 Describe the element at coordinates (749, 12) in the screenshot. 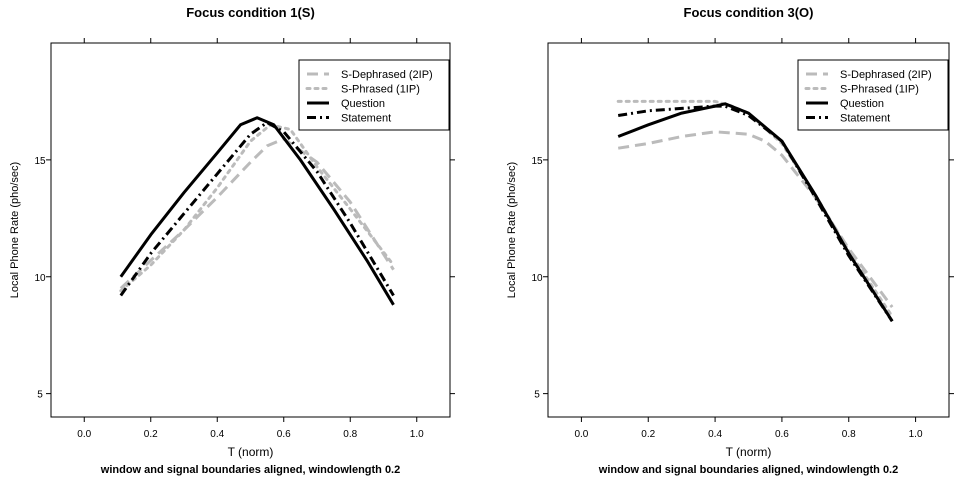

I see `chart-title: Focus condition 3(O)` at that location.